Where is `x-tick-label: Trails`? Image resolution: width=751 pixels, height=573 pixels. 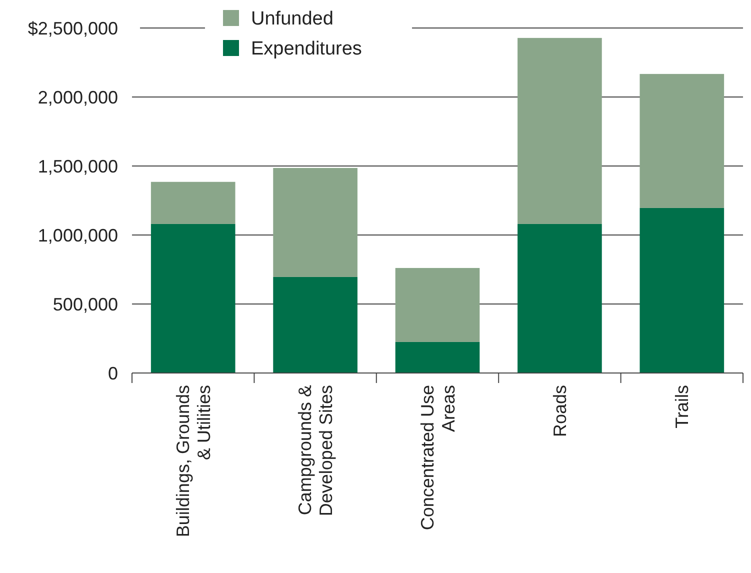 x-tick-label: Trails is located at coordinates (682, 406).